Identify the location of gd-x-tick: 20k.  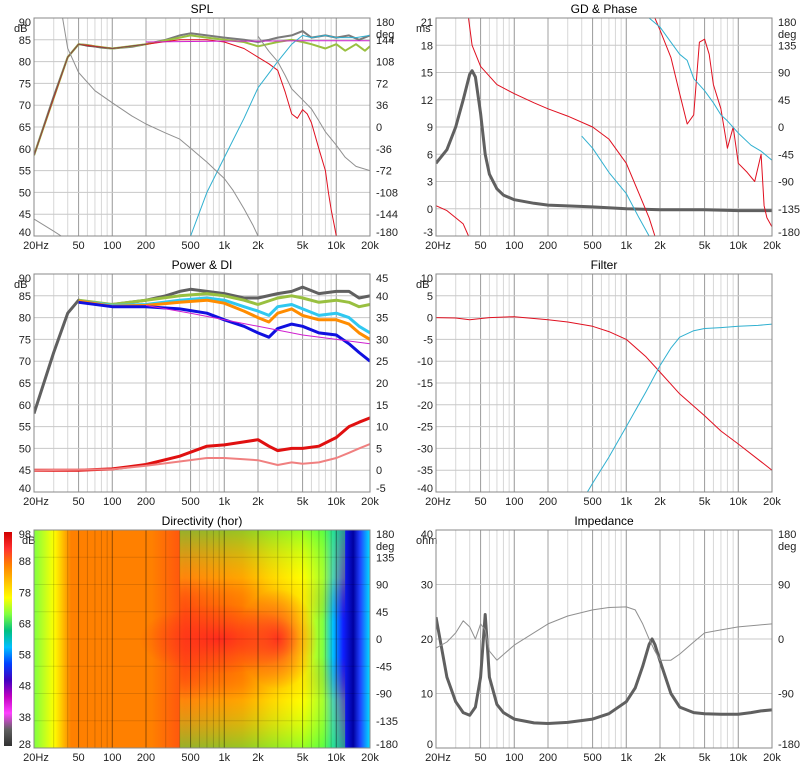
(772, 246).